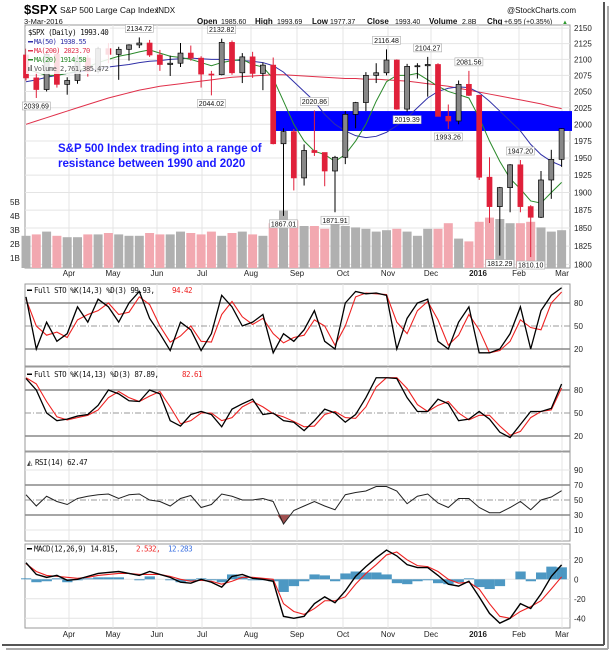 Image resolution: width=613 pixels, height=650 pixels. What do you see at coordinates (15, 216) in the screenshot?
I see `volume-tick-label: 4B` at bounding box center [15, 216].